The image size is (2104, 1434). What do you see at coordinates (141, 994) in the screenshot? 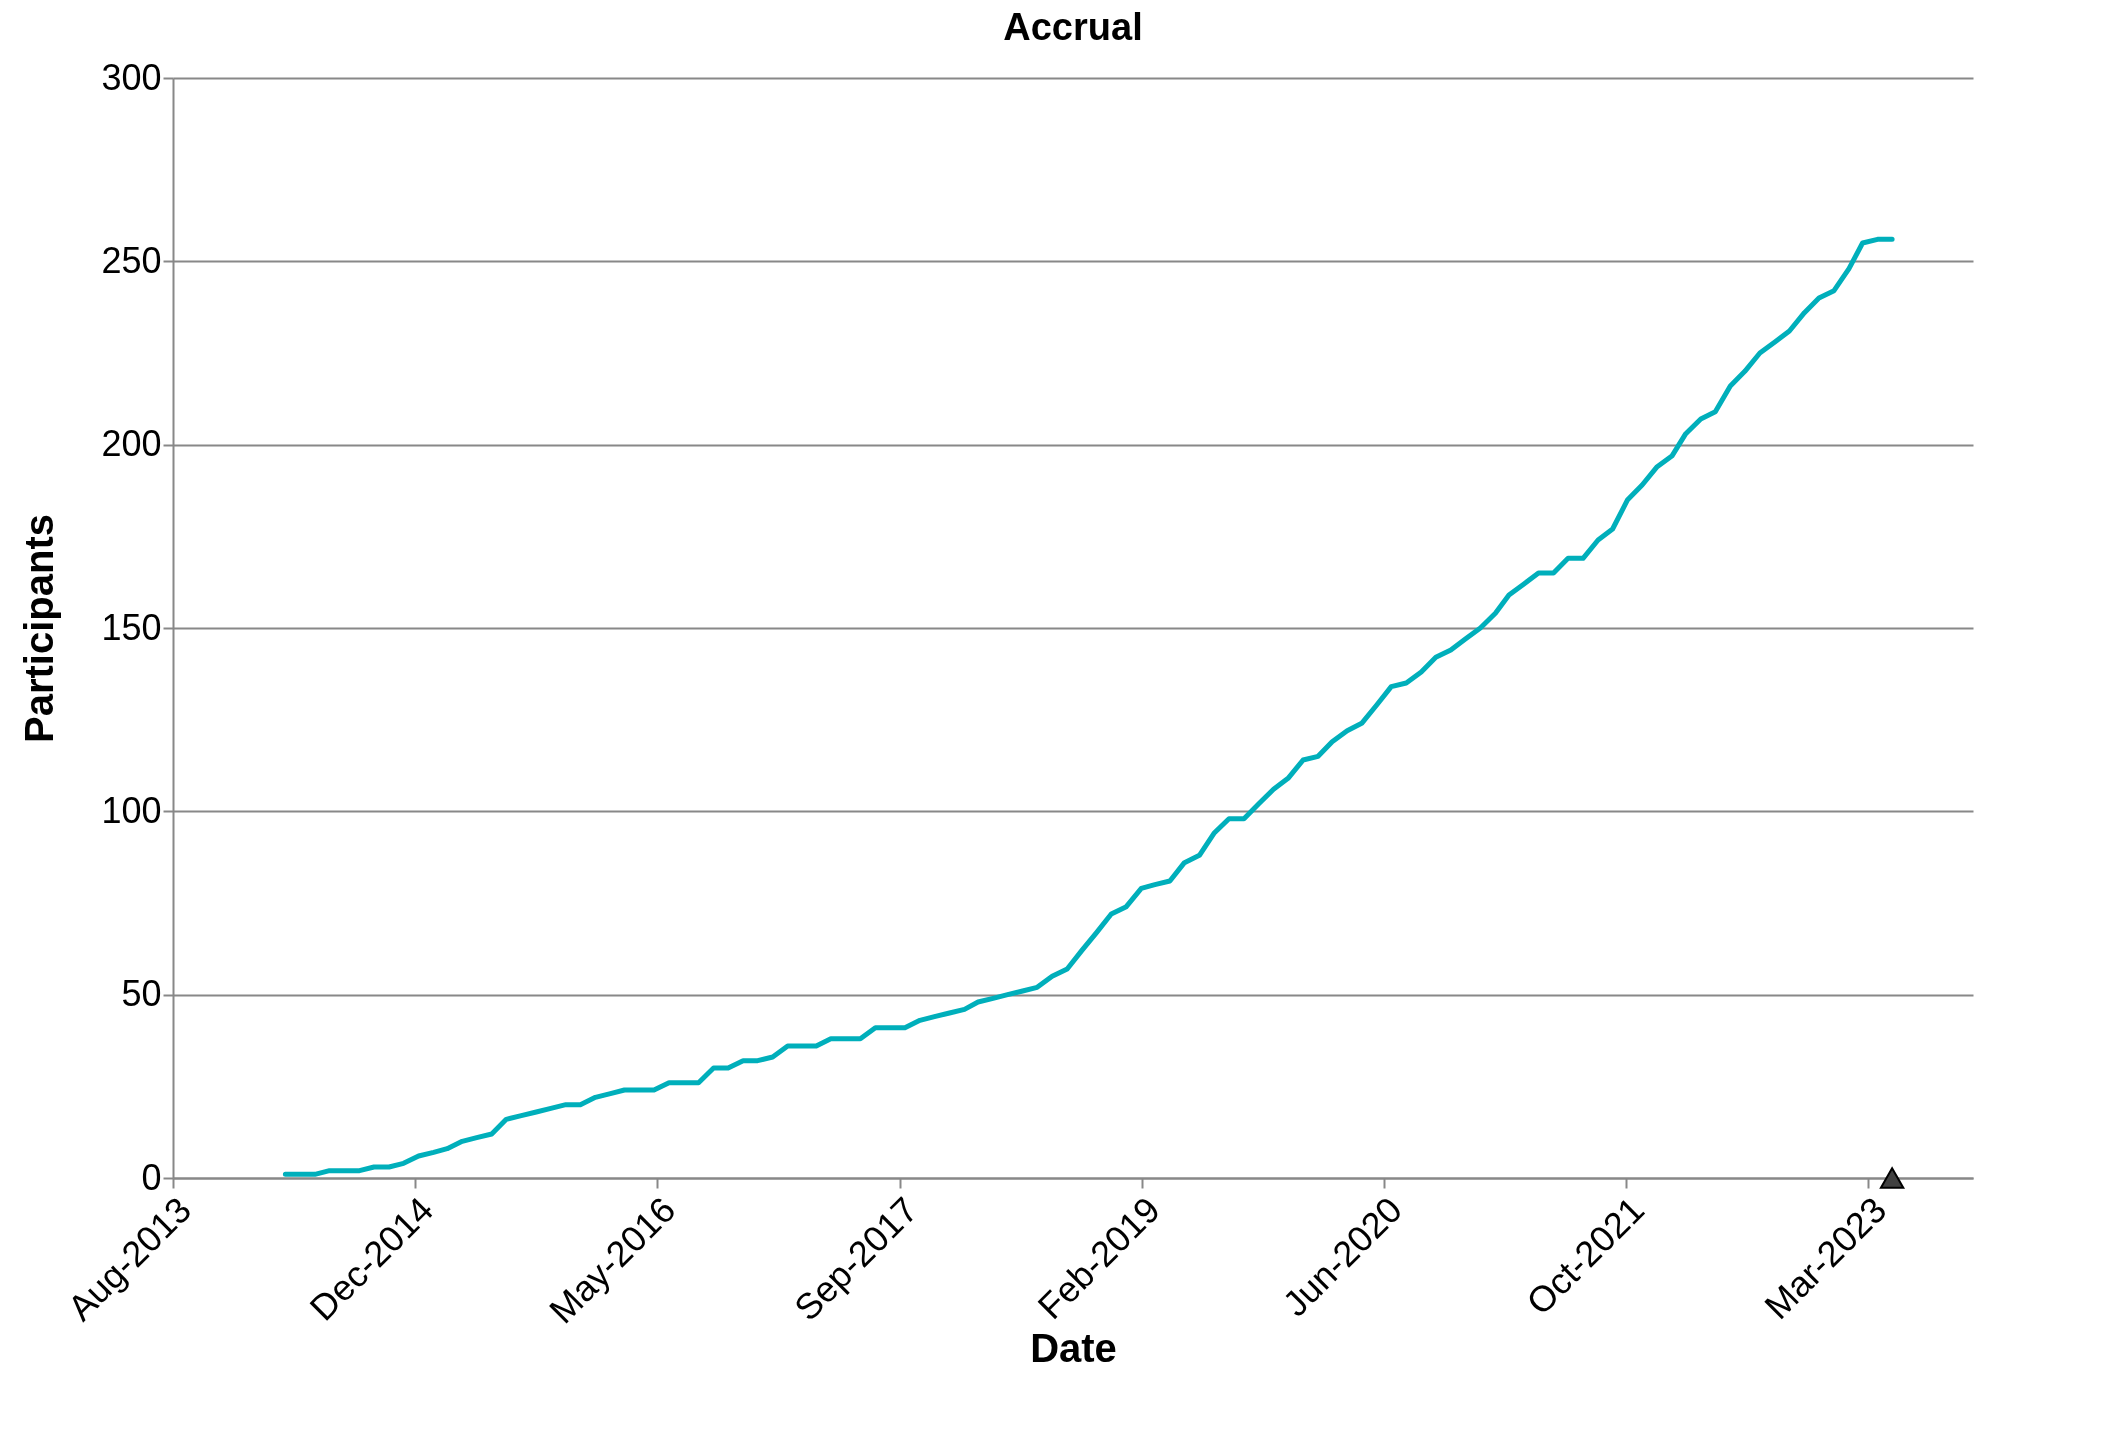
I see `y-tick-label: 50` at bounding box center [141, 994].